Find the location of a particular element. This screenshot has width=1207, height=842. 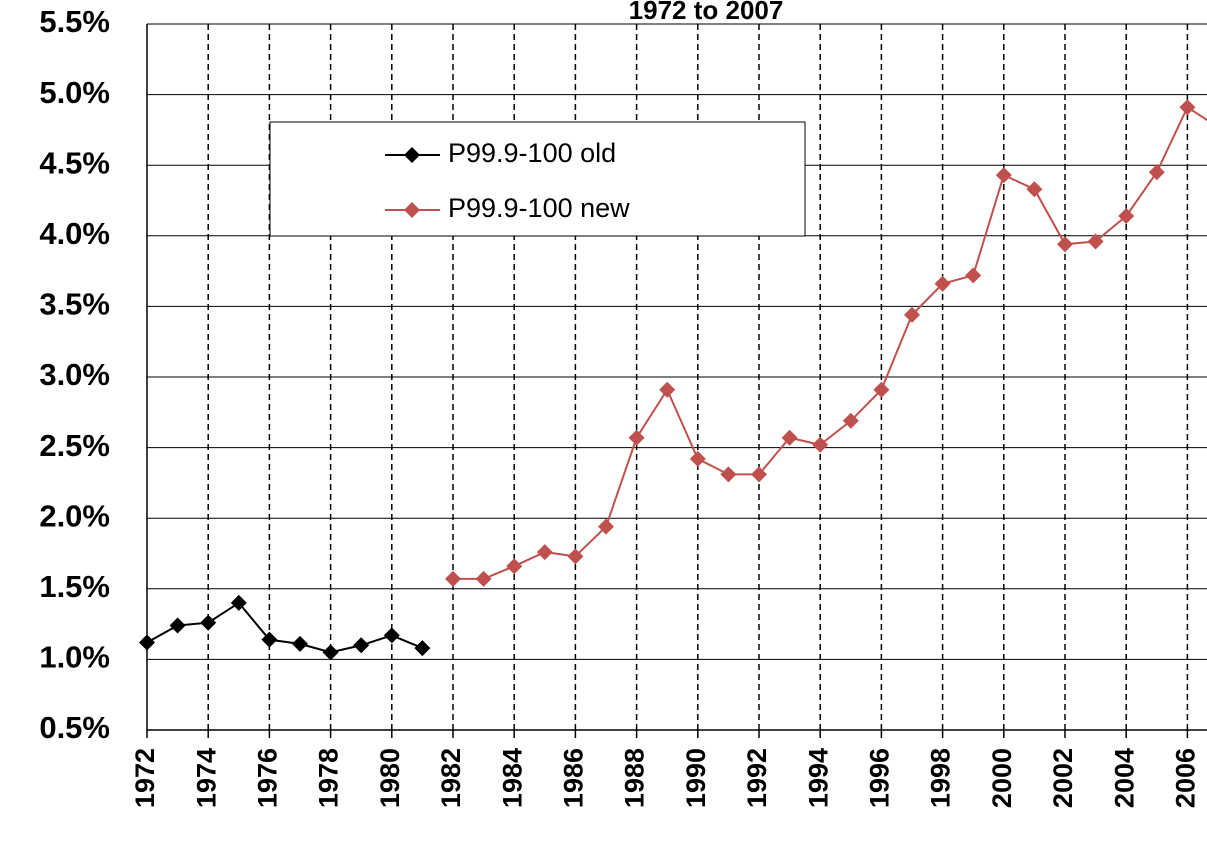

y-tick-label: 1.5% is located at coordinates (74, 586).